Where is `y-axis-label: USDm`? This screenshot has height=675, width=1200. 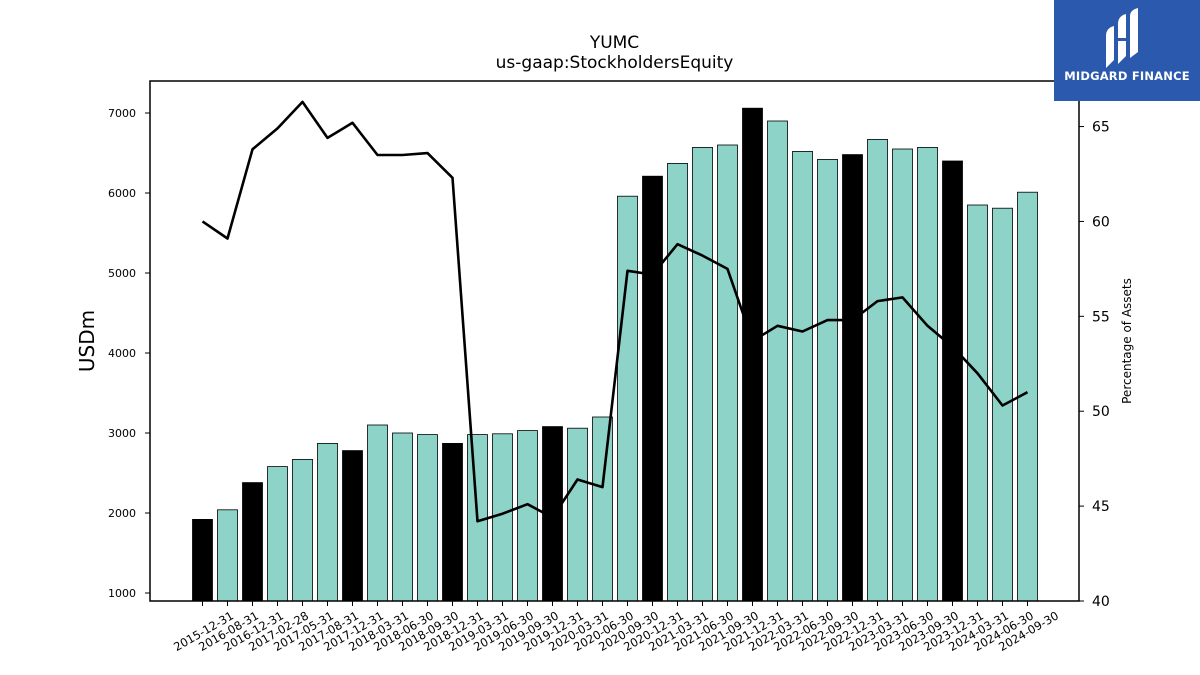
y-axis-label: USDm is located at coordinates (87, 341).